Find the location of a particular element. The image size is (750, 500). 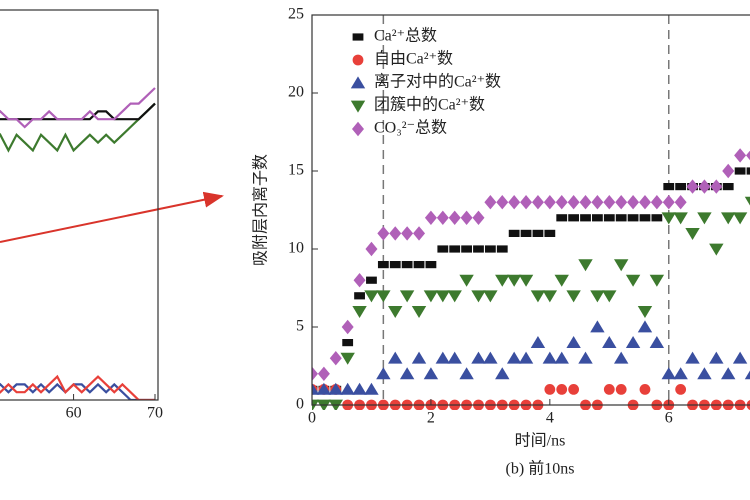

plot-area is located at coordinates (78, 243).